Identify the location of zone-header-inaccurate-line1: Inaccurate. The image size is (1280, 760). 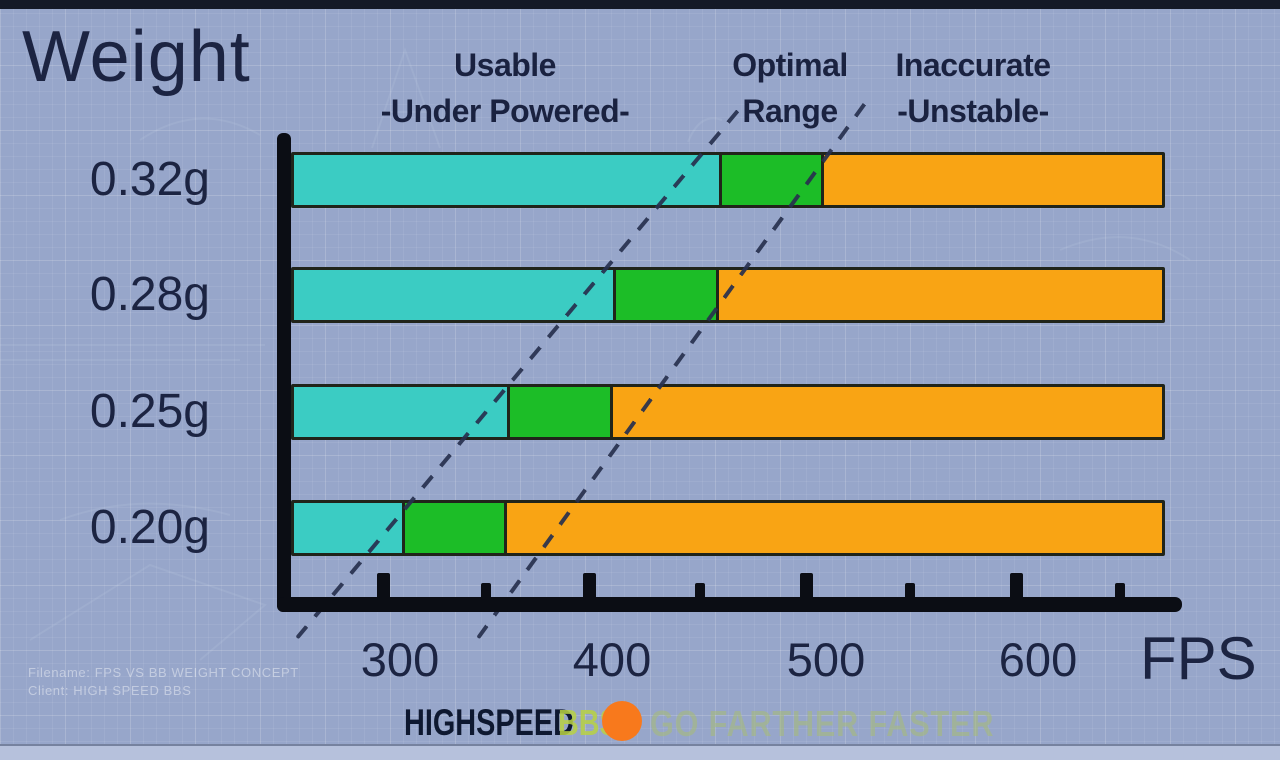
(973, 65).